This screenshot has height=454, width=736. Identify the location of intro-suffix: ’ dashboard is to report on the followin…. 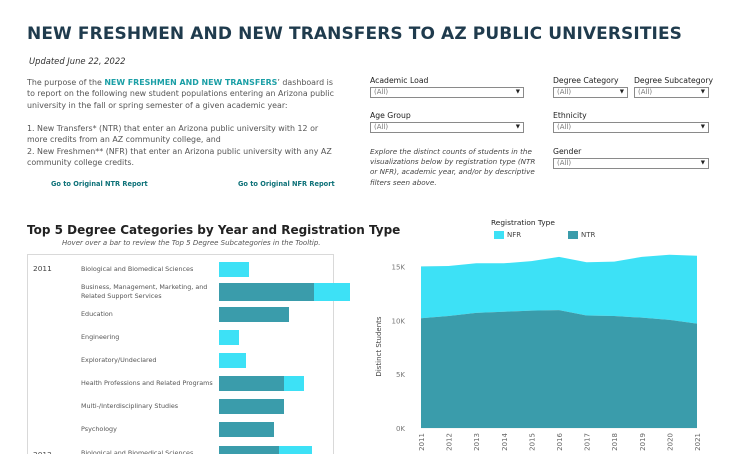
(180, 94).